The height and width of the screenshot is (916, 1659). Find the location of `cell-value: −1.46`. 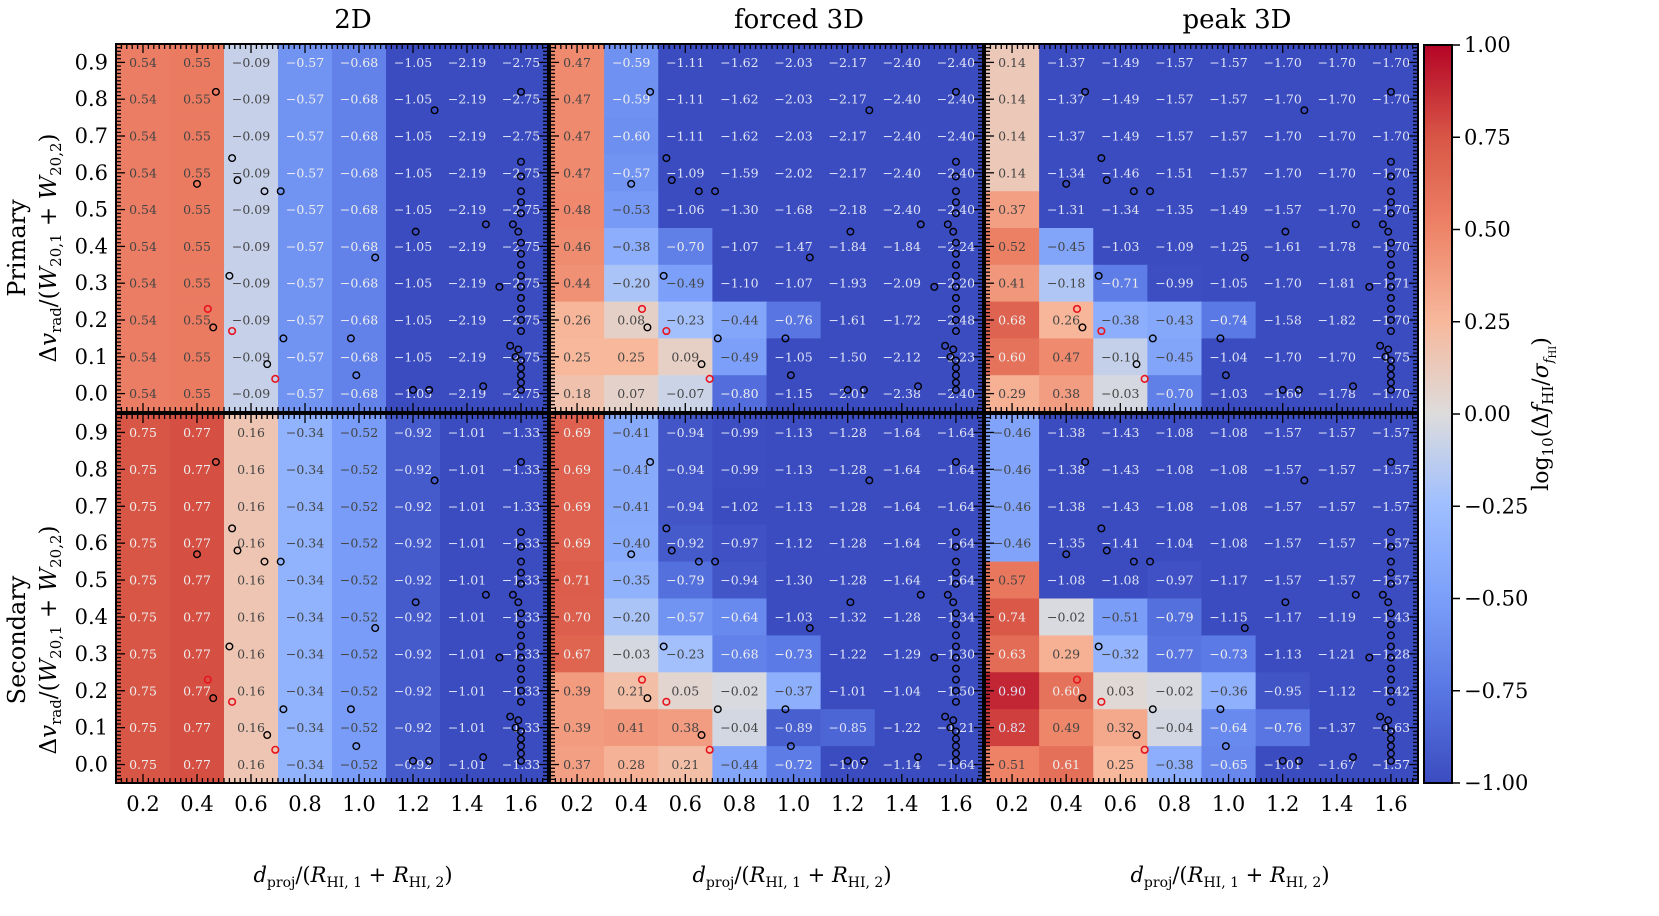

cell-value: −1.46 is located at coordinates (1120, 172).